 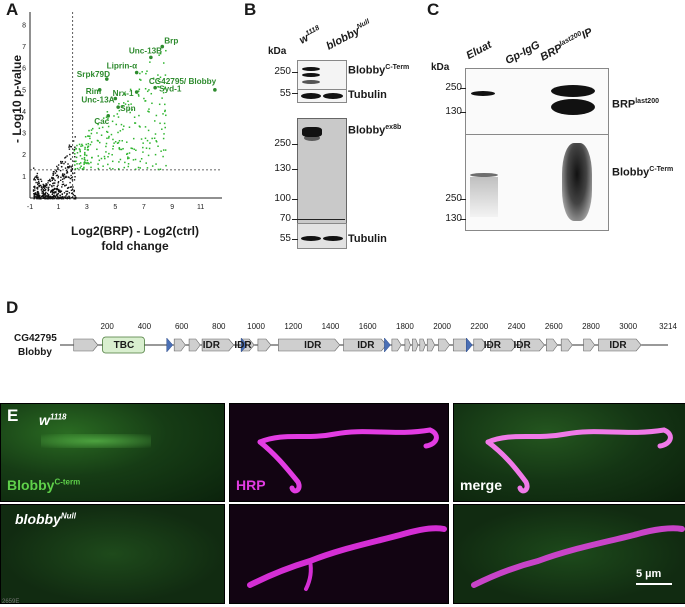 I want to click on volcano-gene-label: Srpk79D, so click(x=93, y=74).